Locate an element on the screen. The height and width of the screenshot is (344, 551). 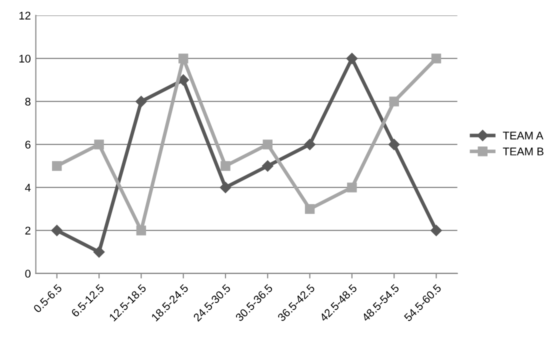
y-tick-label: 0 is located at coordinates (28, 274).